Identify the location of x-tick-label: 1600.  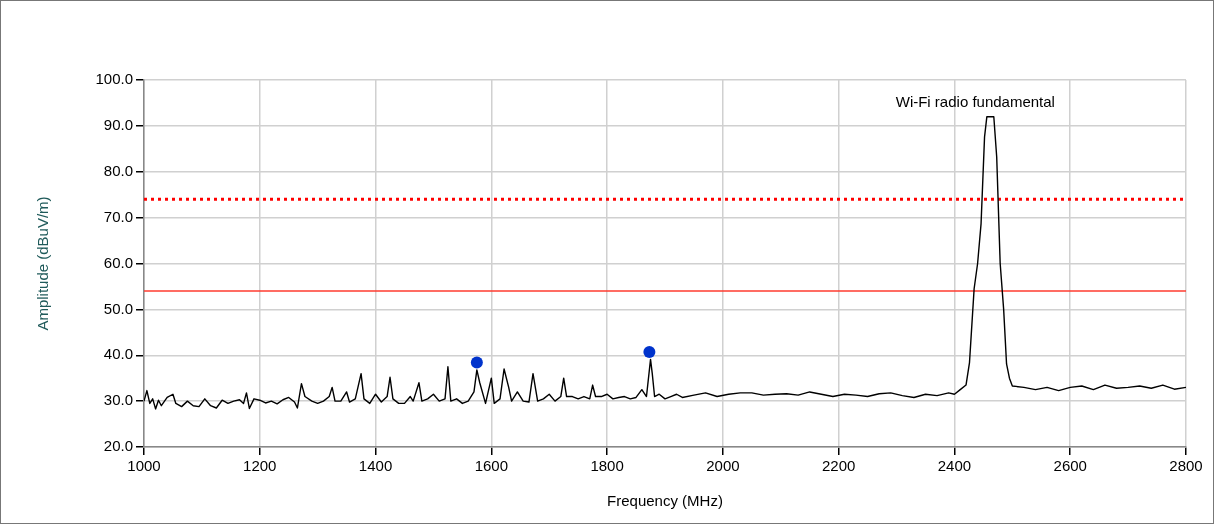
(491, 466).